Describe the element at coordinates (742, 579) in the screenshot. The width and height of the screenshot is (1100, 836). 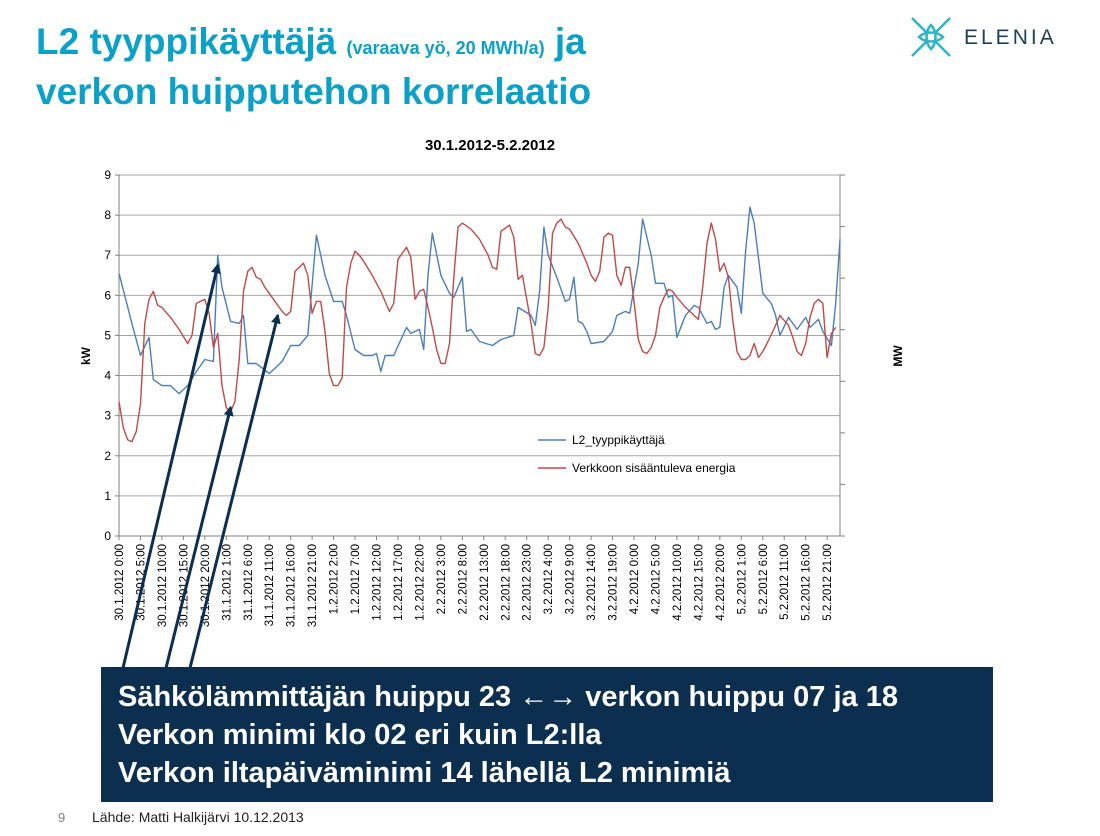
I see `x-tick-label: 5.2.2012 1:00` at that location.